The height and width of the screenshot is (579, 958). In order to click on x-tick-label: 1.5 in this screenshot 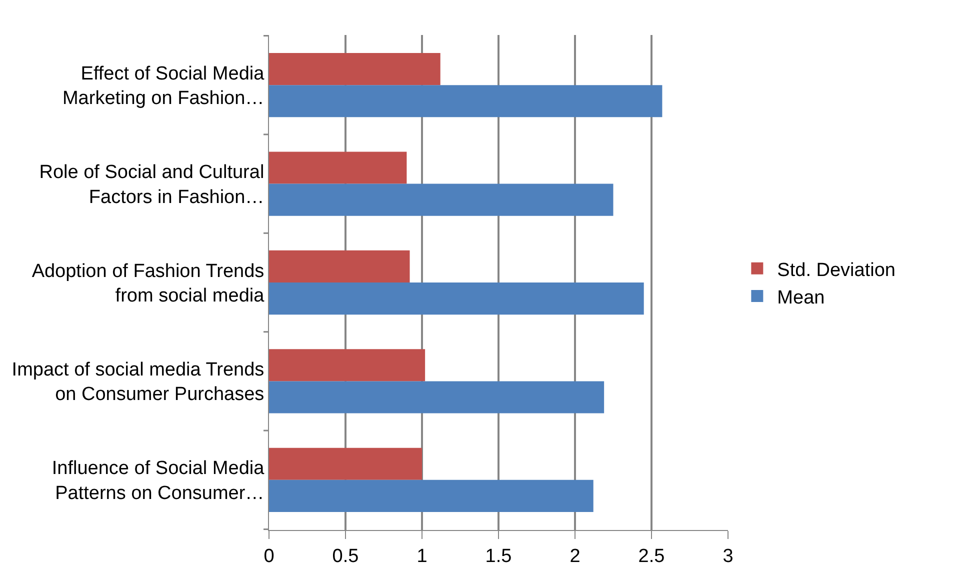, I will do `click(498, 556)`.